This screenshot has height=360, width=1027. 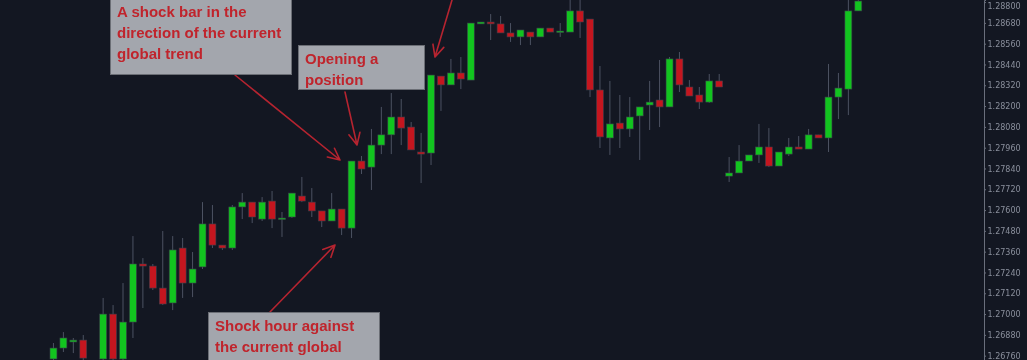 What do you see at coordinates (1004, 127) in the screenshot?
I see `y-tick-label: 1.28080` at bounding box center [1004, 127].